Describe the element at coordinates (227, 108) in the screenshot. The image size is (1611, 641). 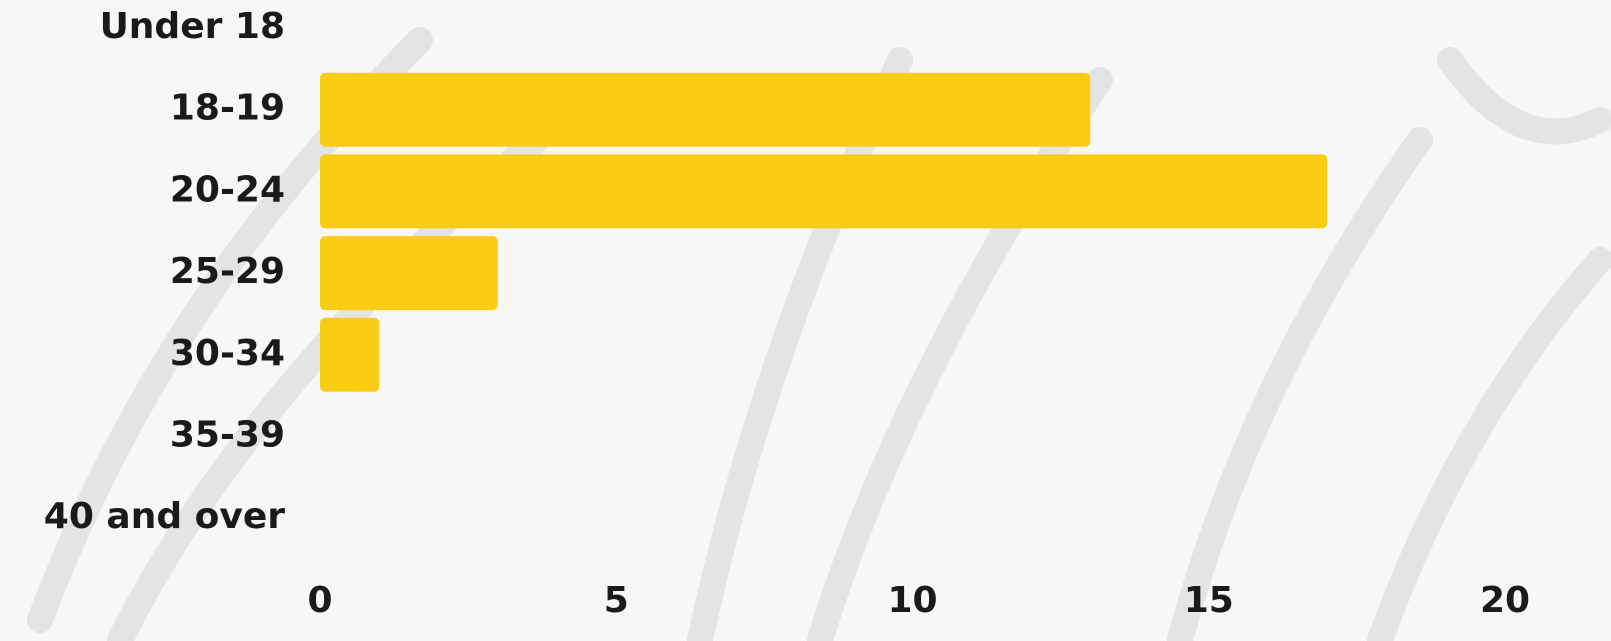
I see `y-tick-label: 18-19` at that location.